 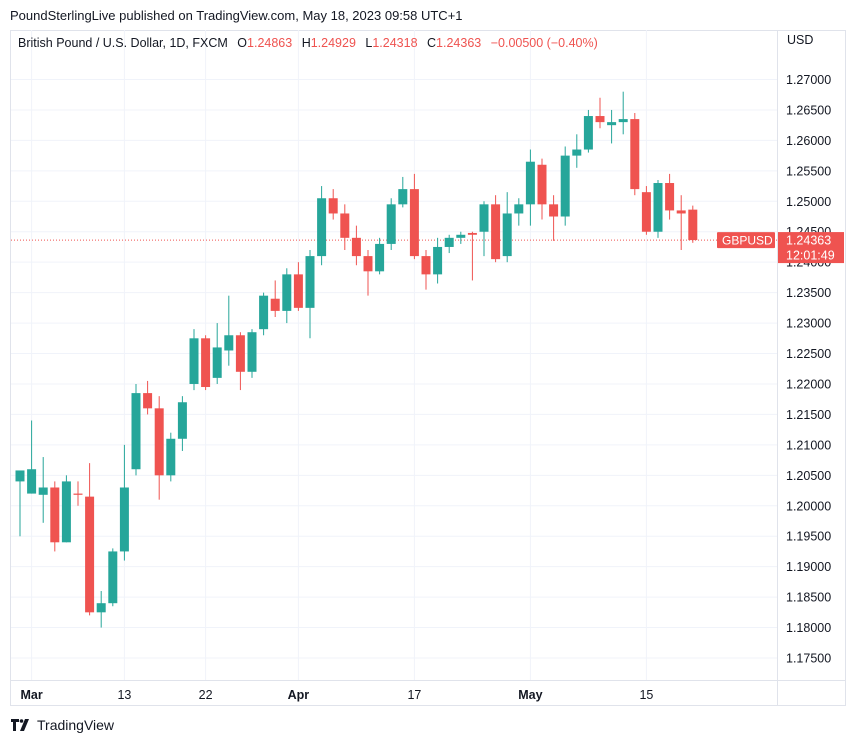 What do you see at coordinates (31, 695) in the screenshot?
I see `time-tick-label: Mar` at bounding box center [31, 695].